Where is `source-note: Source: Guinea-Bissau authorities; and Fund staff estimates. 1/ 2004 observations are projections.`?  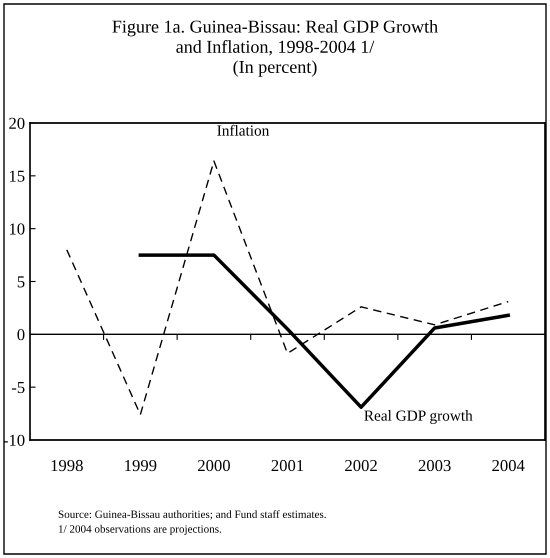 source-note: Source: Guinea-Bissau authorities; and Fund staff estimates. 1/ 2004 observations are projections. is located at coordinates (192, 522).